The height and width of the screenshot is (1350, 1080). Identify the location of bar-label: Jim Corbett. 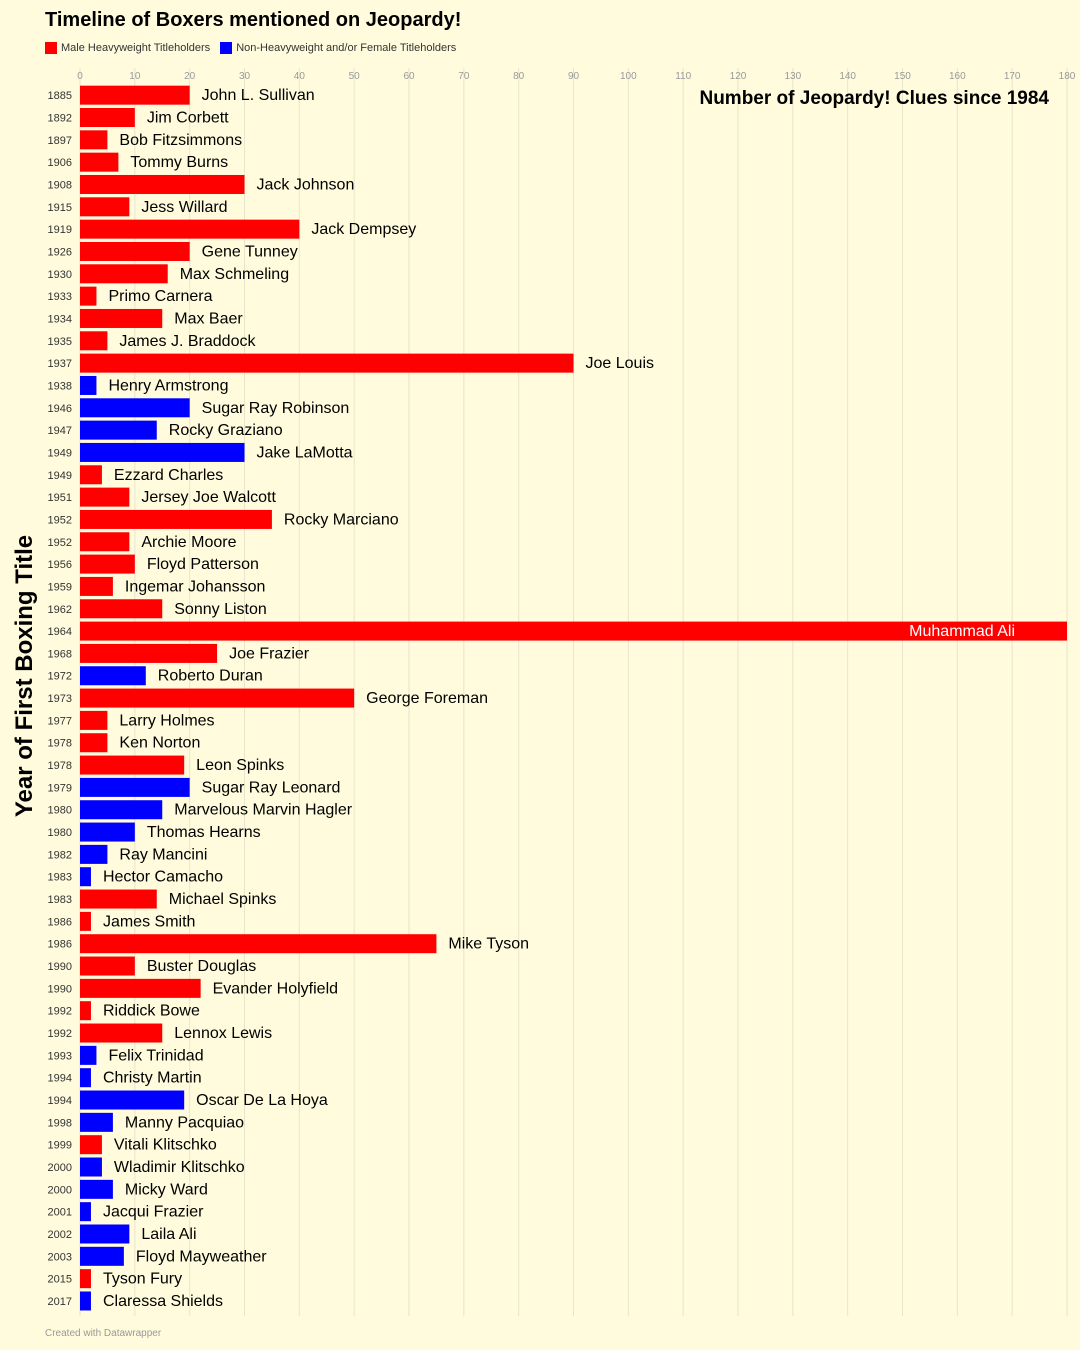
(188, 117).